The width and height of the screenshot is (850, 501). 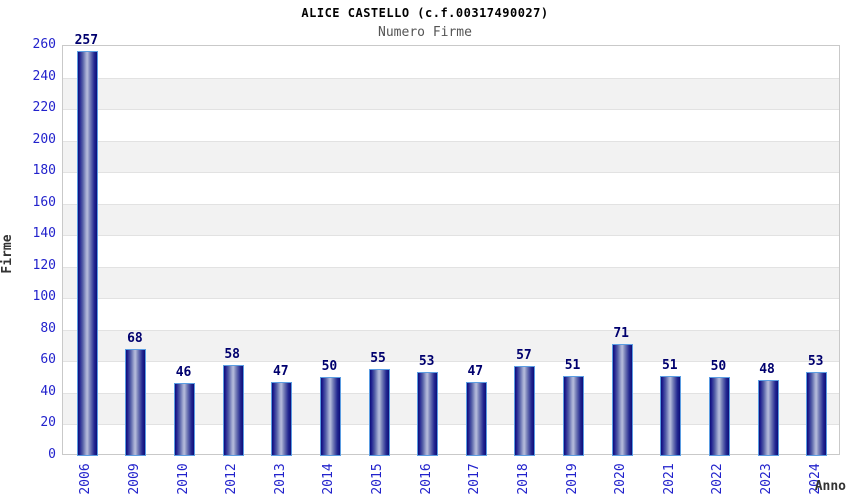 I want to click on x-tick-label: 2021, so click(x=669, y=479).